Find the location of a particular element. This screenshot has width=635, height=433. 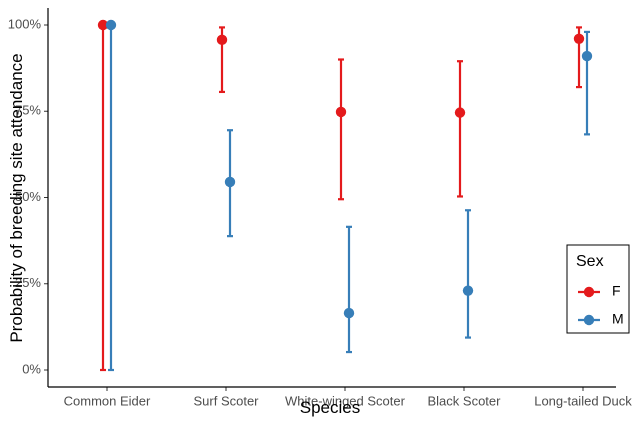

legend-box is located at coordinates (598, 289).